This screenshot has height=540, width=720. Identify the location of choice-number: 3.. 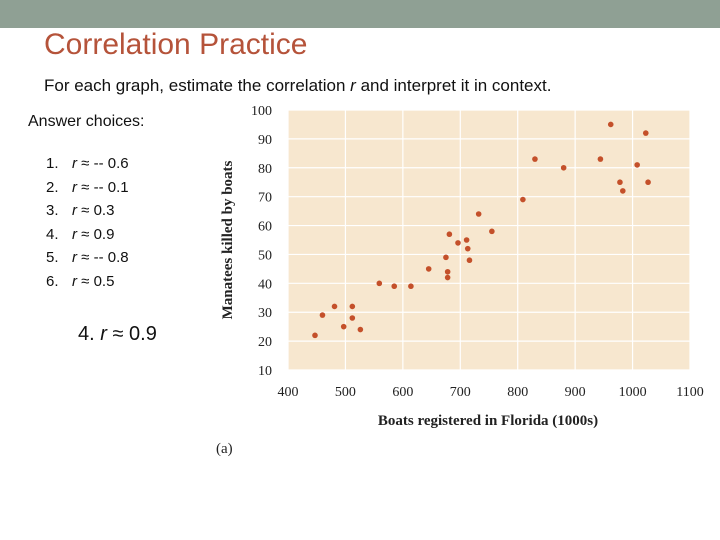
(52, 210).